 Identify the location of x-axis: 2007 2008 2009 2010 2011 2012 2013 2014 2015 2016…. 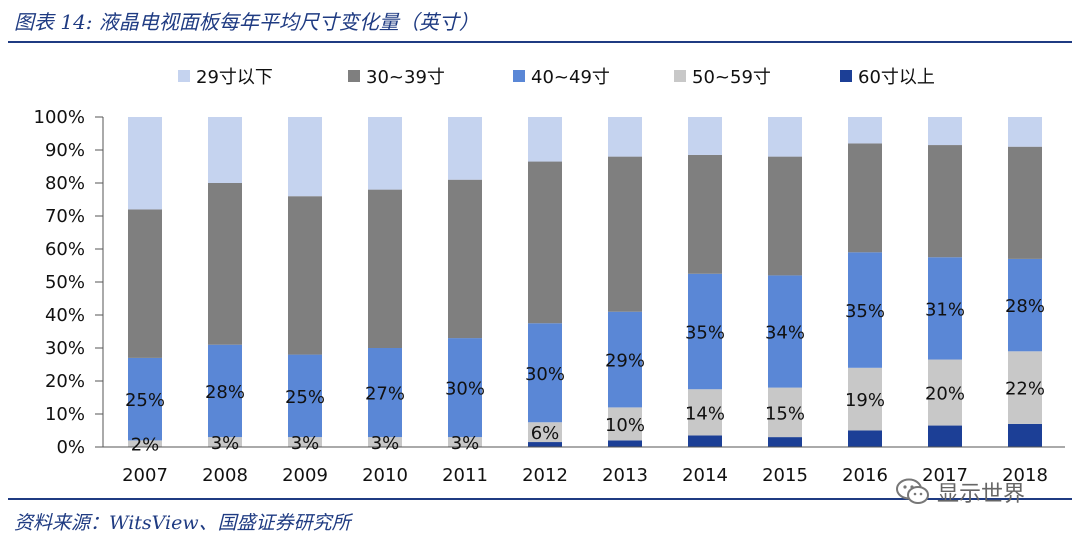
(584, 466).